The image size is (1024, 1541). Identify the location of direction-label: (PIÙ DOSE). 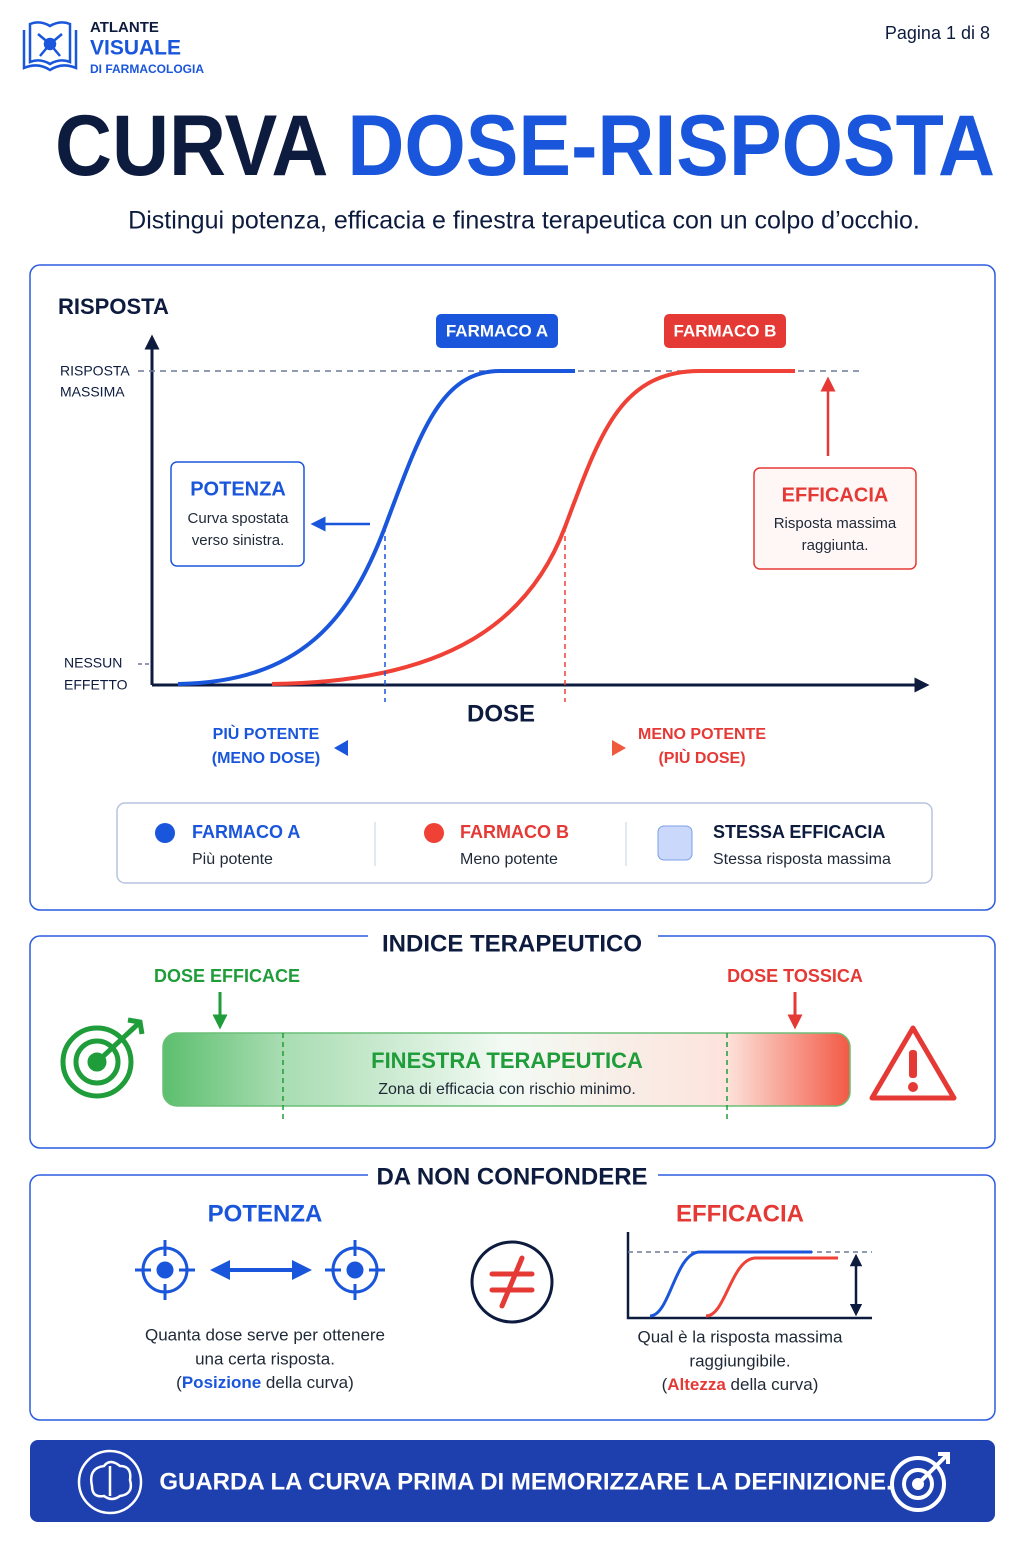
(701, 757).